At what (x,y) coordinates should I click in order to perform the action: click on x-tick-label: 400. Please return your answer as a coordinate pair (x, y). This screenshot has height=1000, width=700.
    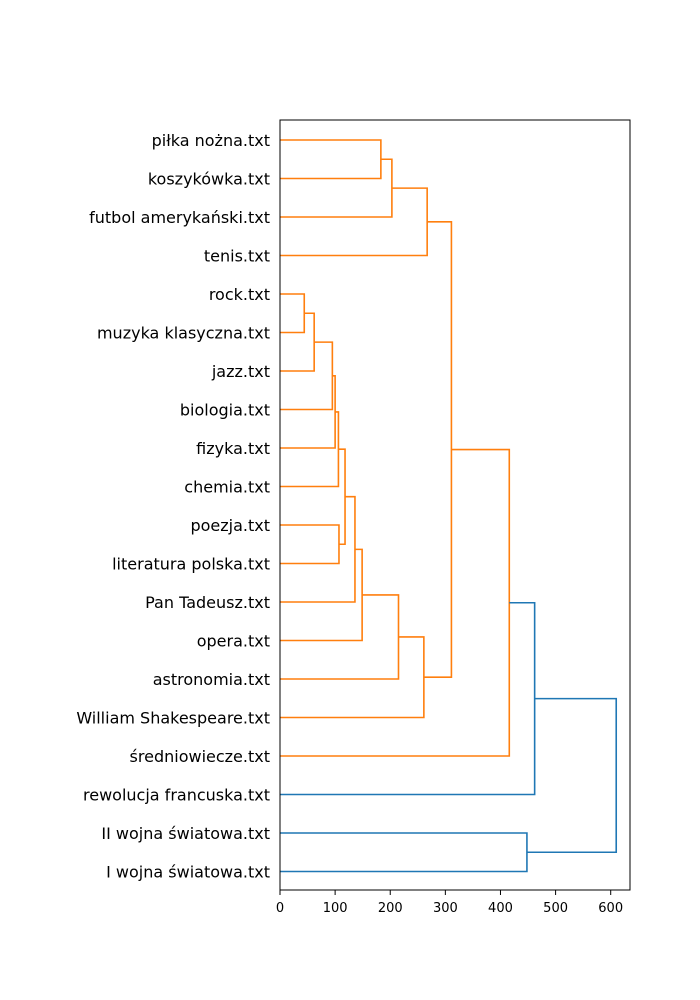
    Looking at the image, I should click on (500, 908).